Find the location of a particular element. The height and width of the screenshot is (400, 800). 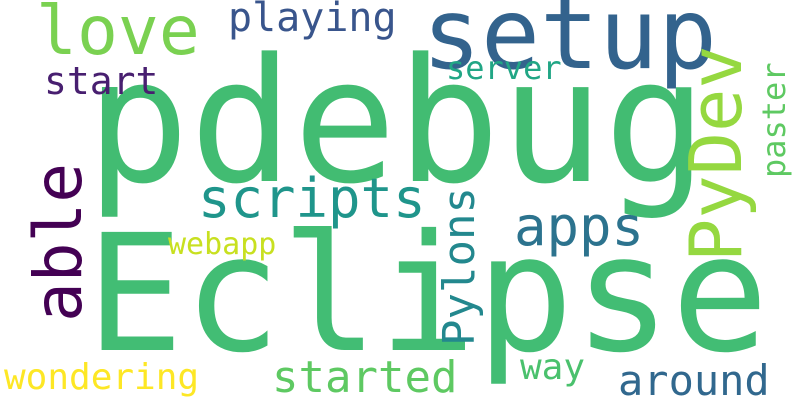

word-start: start is located at coordinates (101, 81).